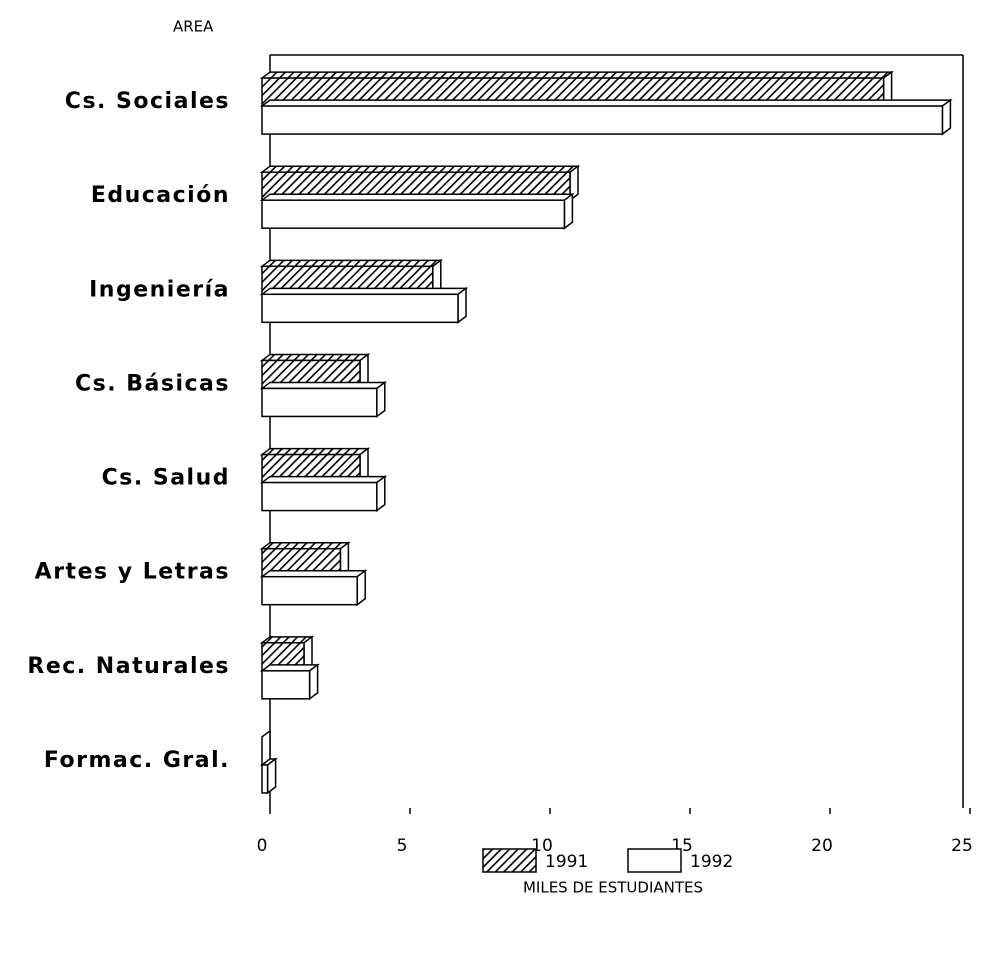  I want to click on x-tick-label: 20, so click(822, 846).